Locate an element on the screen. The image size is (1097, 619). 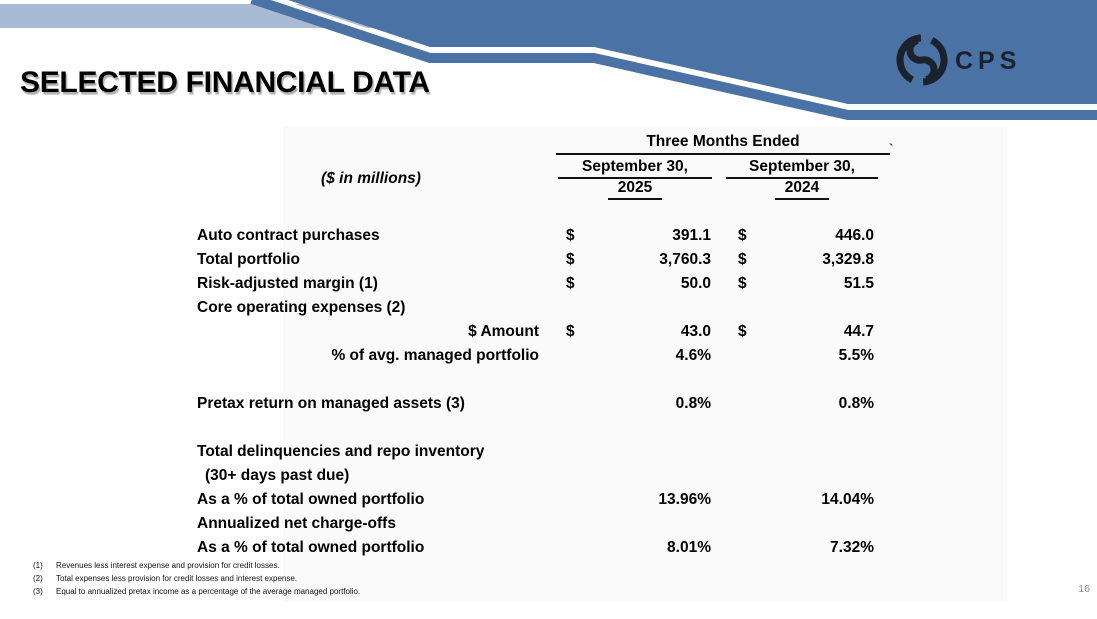
table-span-header: Three Months Ended is located at coordinates (723, 144).